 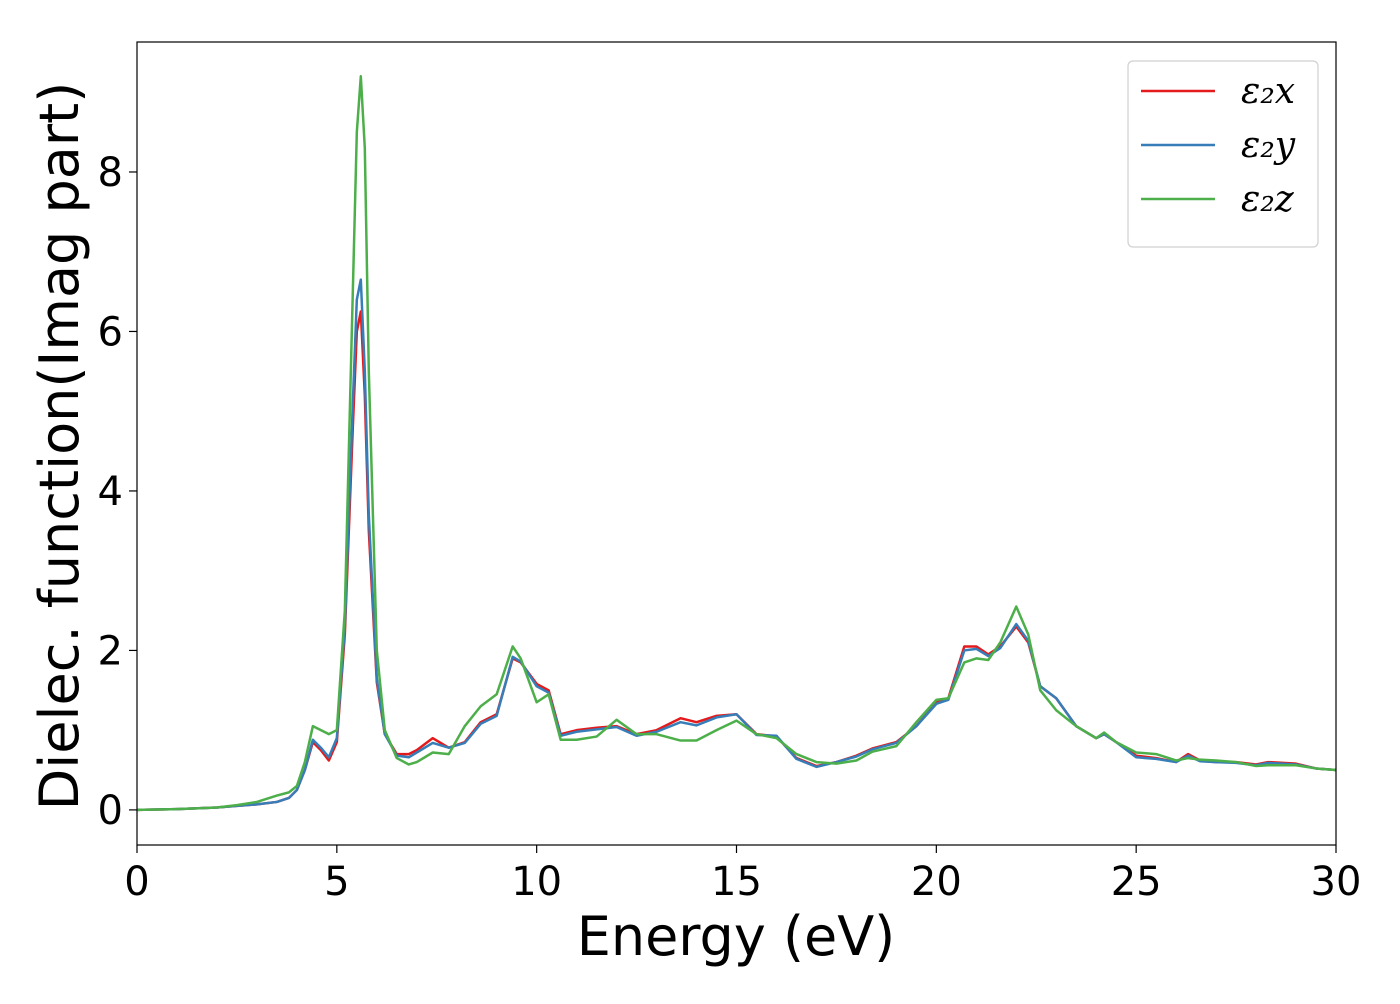 What do you see at coordinates (1223, 154) in the screenshot?
I see `legend-box` at bounding box center [1223, 154].